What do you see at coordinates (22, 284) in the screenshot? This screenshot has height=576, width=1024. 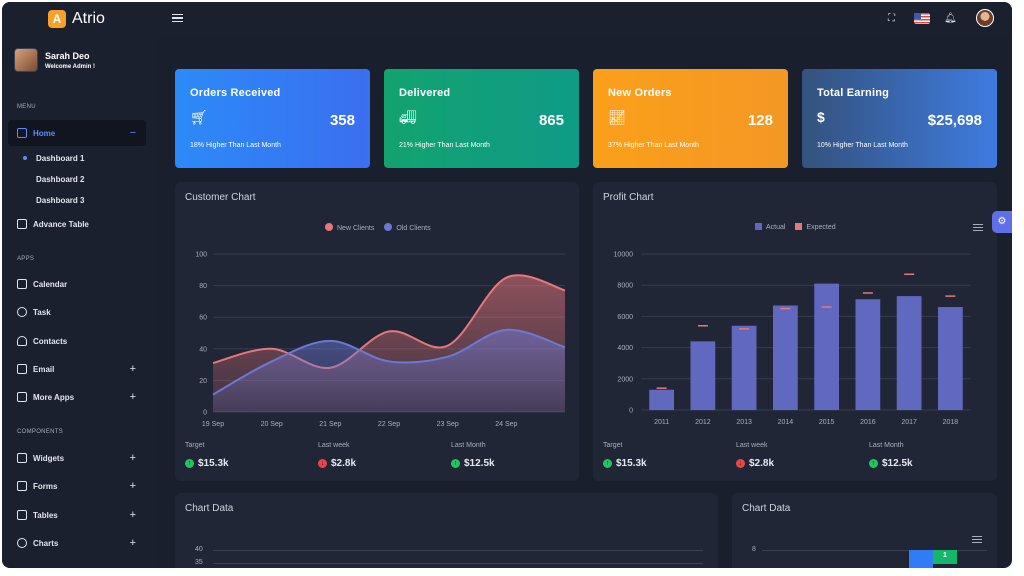 I see `calendar-icon` at bounding box center [22, 284].